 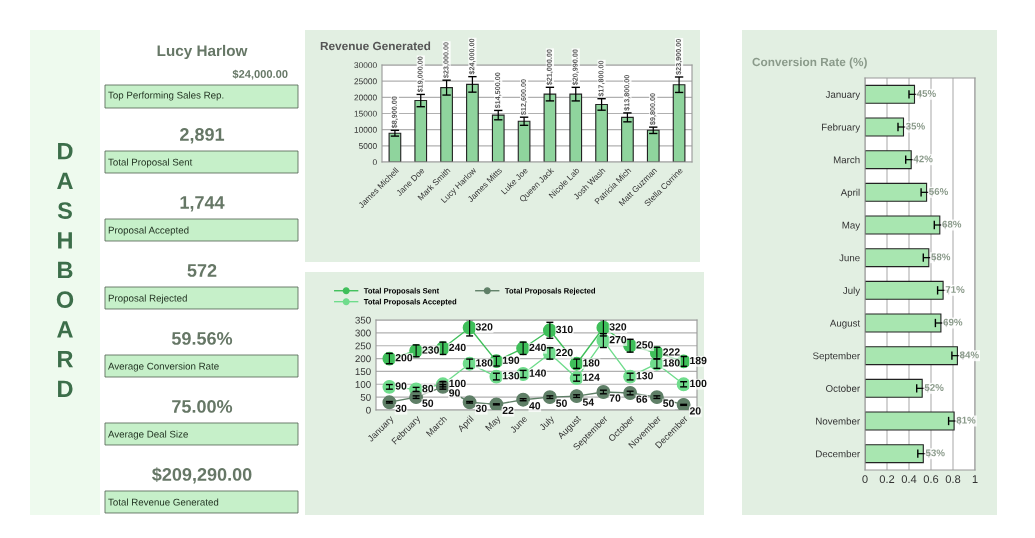 What do you see at coordinates (852, 291) in the screenshot?
I see `y-tick-label: July` at bounding box center [852, 291].